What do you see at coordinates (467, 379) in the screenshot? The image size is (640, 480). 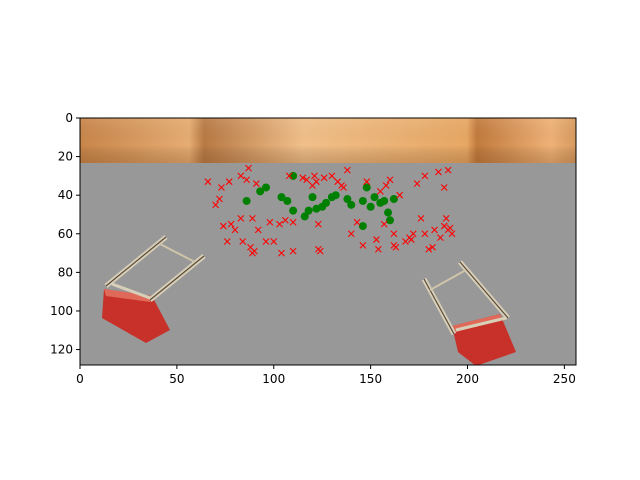 I see `x-tick-label: 200` at bounding box center [467, 379].